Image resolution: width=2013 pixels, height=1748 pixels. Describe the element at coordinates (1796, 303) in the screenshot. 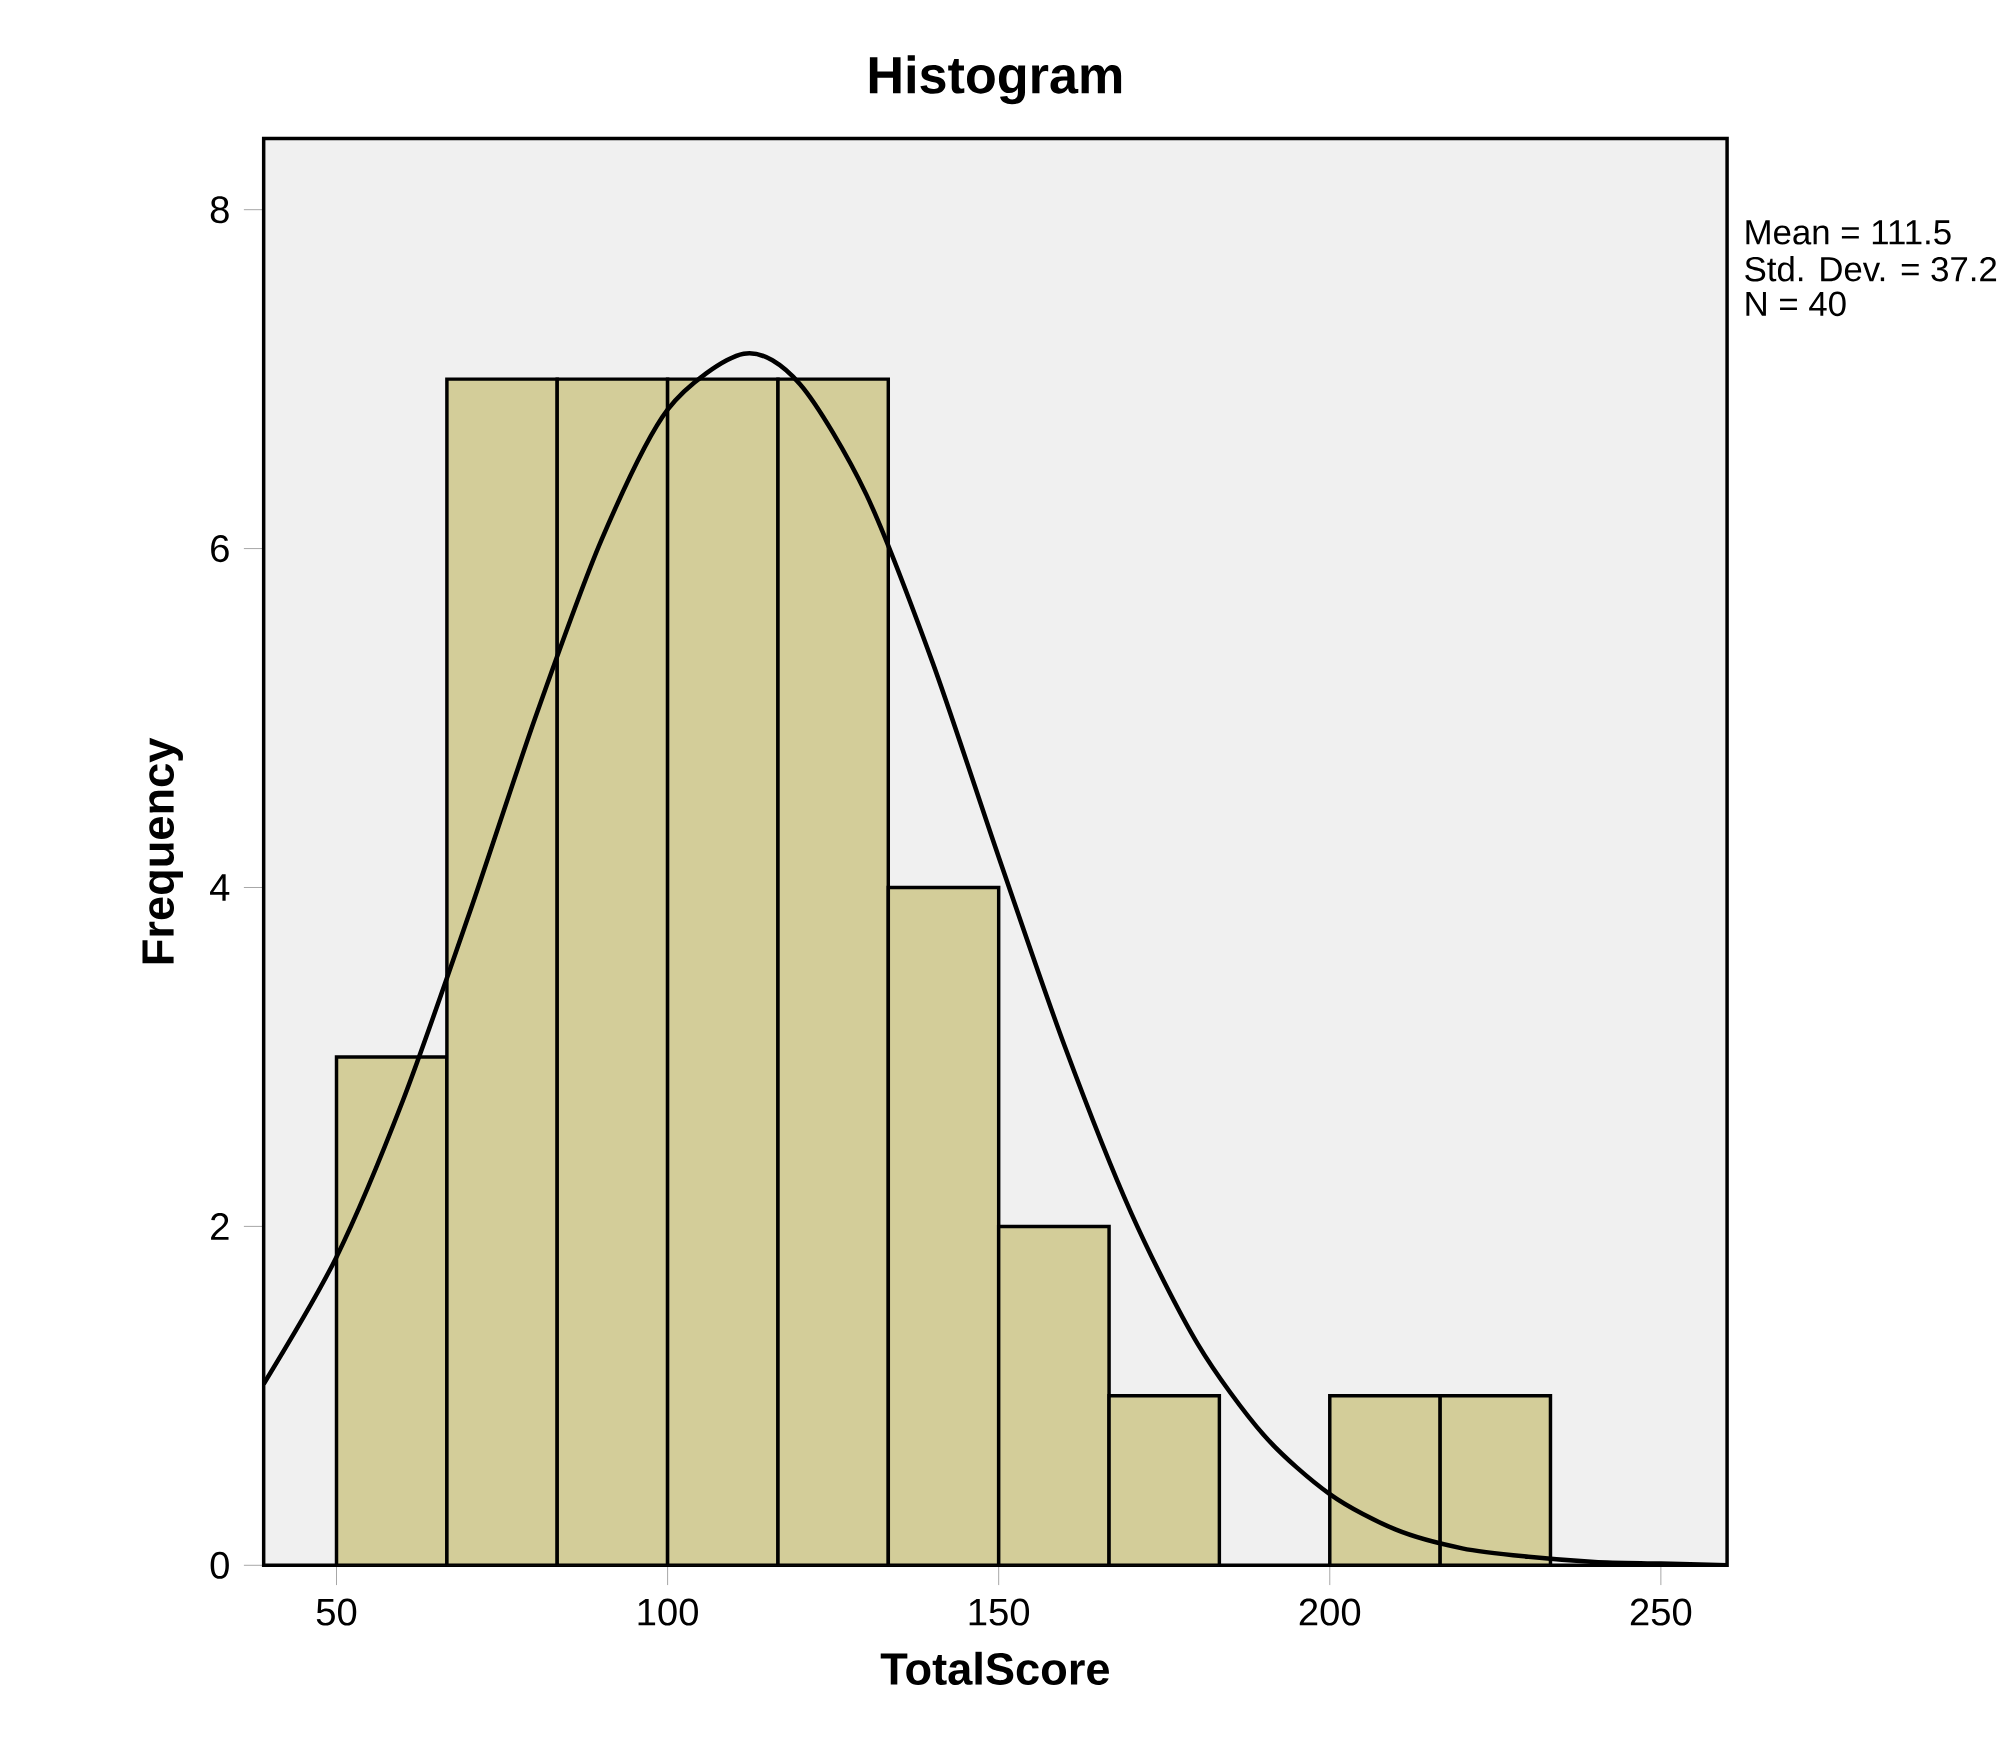

I see `text: N = 40` at that location.